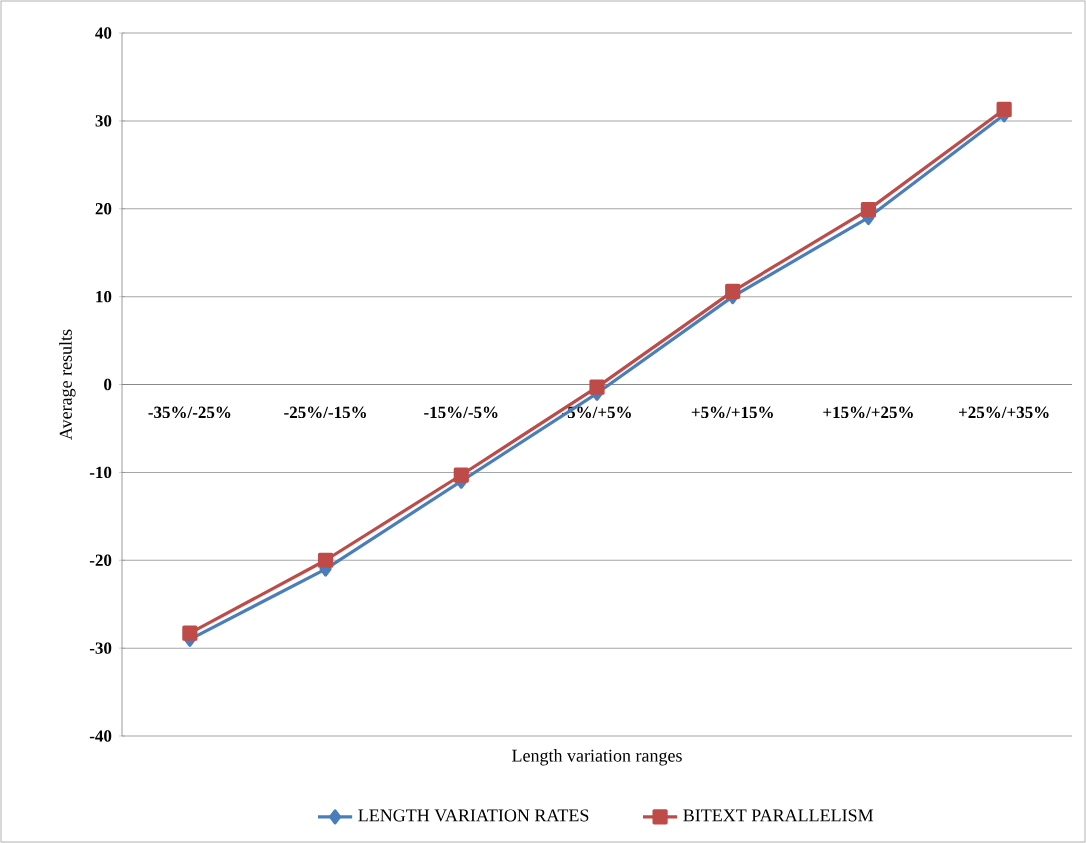 Image resolution: width=1086 pixels, height=843 pixels. I want to click on y-tick-label: -20, so click(100, 560).